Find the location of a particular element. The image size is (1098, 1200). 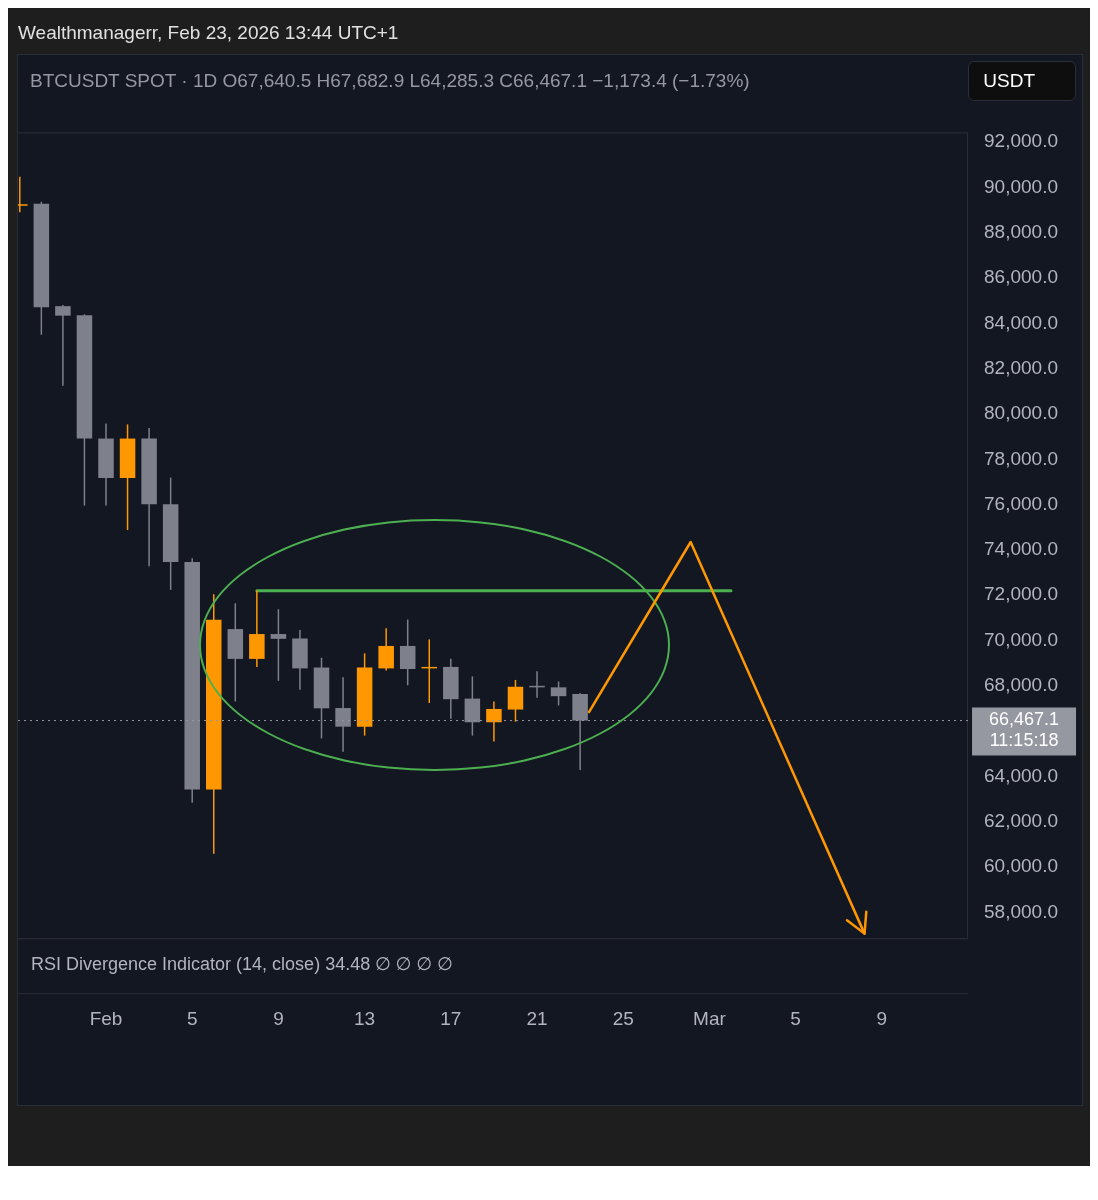

y-tick-label: 80,000.0 is located at coordinates (1021, 413).